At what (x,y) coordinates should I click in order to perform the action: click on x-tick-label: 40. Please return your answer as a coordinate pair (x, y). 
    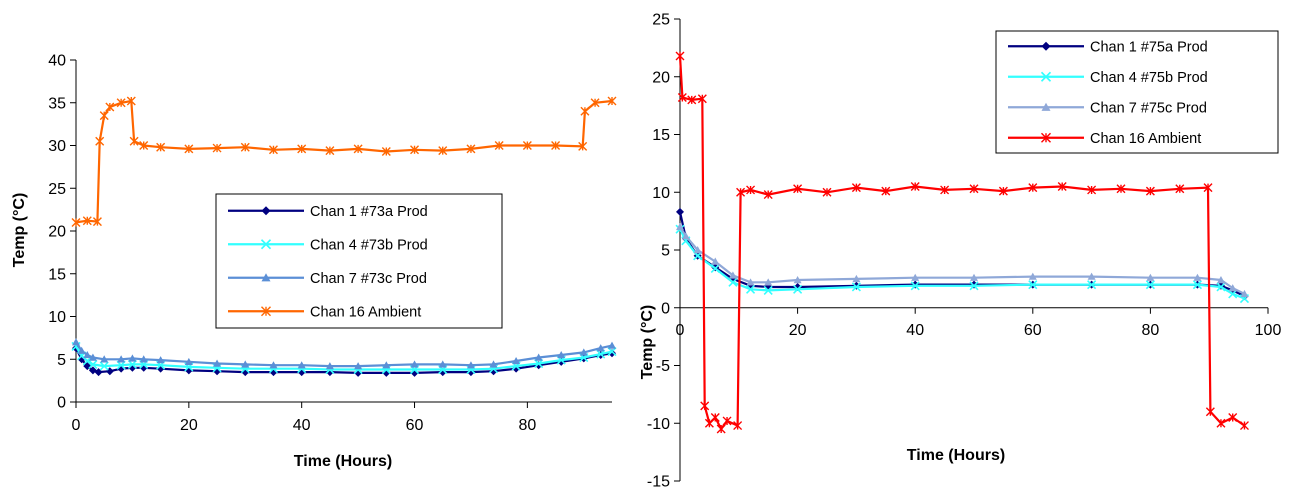
    Looking at the image, I should click on (915, 330).